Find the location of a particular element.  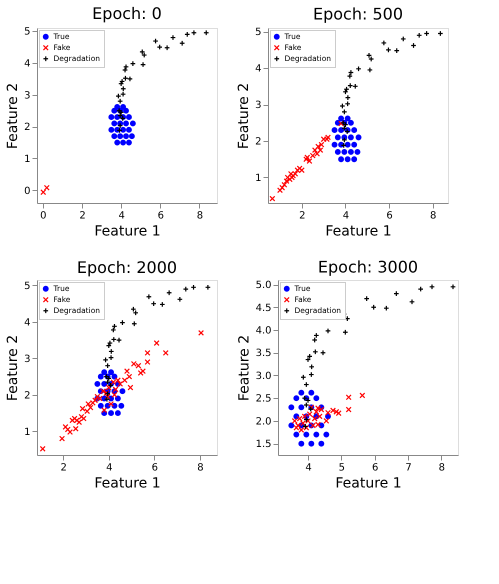

y-tick-label: 3.0 is located at coordinates (264, 376).